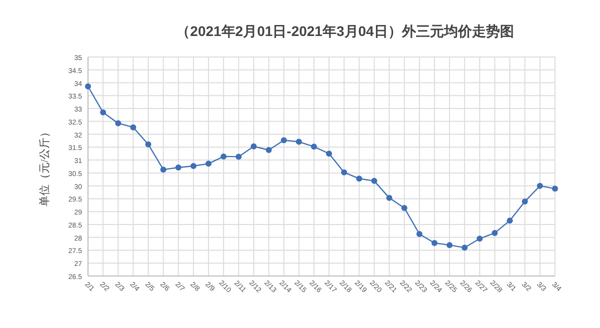 Image resolution: width=600 pixels, height=328 pixels. I want to click on y-axis-title: 单位（元/公斤）, so click(44, 166).